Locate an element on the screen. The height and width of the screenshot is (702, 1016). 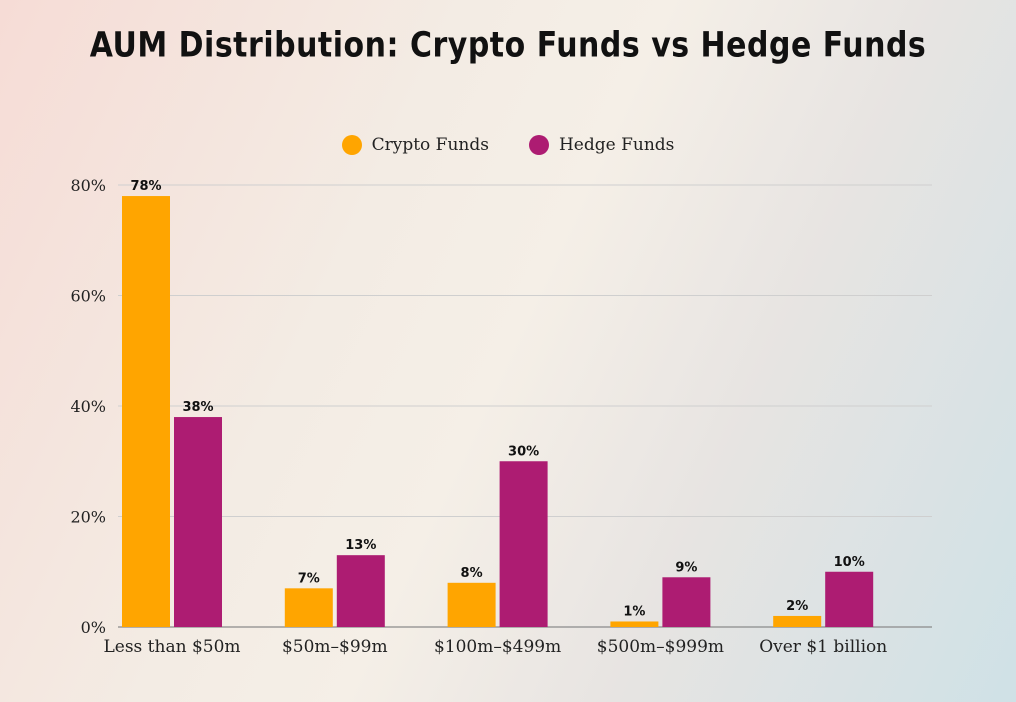
x-tick-label: Over $1 billion is located at coordinates (823, 647).